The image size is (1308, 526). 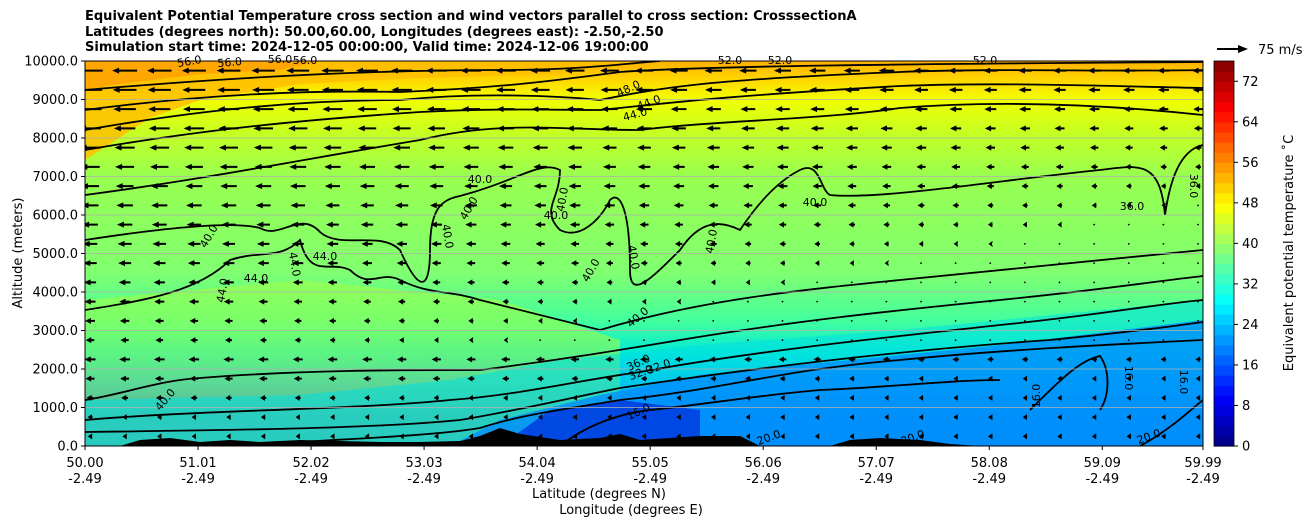 What do you see at coordinates (56, 100) in the screenshot?
I see `y-tick-label: 9000.0` at bounding box center [56, 100].